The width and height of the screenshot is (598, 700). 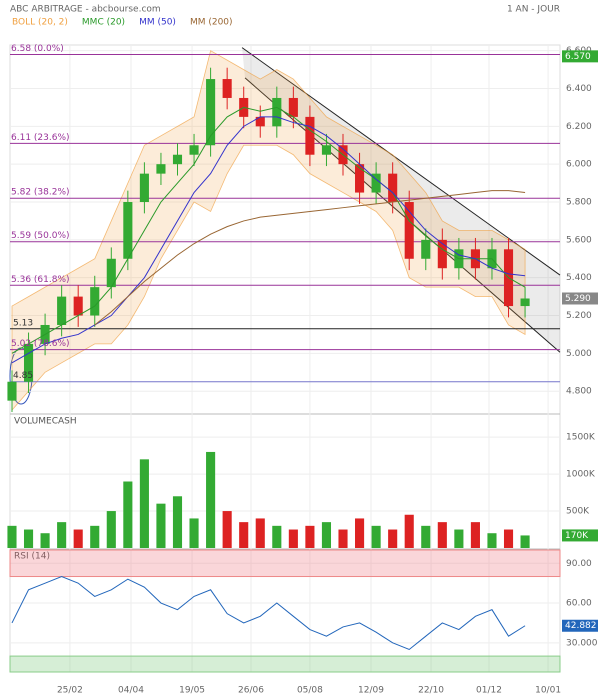 What do you see at coordinates (32, 557) in the screenshot?
I see `panel-title: RSI (14)` at bounding box center [32, 557].